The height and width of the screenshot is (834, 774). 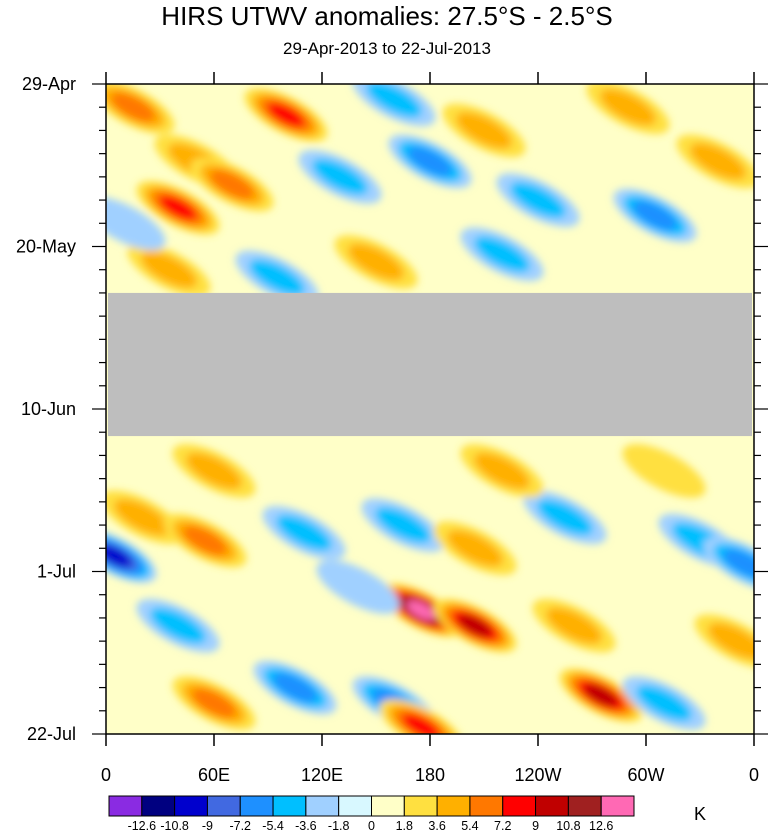 What do you see at coordinates (430, 775) in the screenshot?
I see `x-tick-label: 180` at bounding box center [430, 775].